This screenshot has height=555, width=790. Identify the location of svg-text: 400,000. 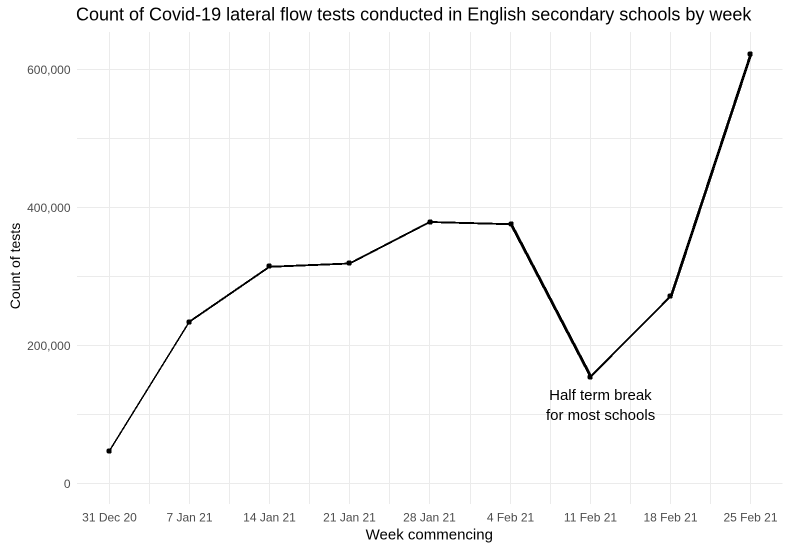
(49, 208).